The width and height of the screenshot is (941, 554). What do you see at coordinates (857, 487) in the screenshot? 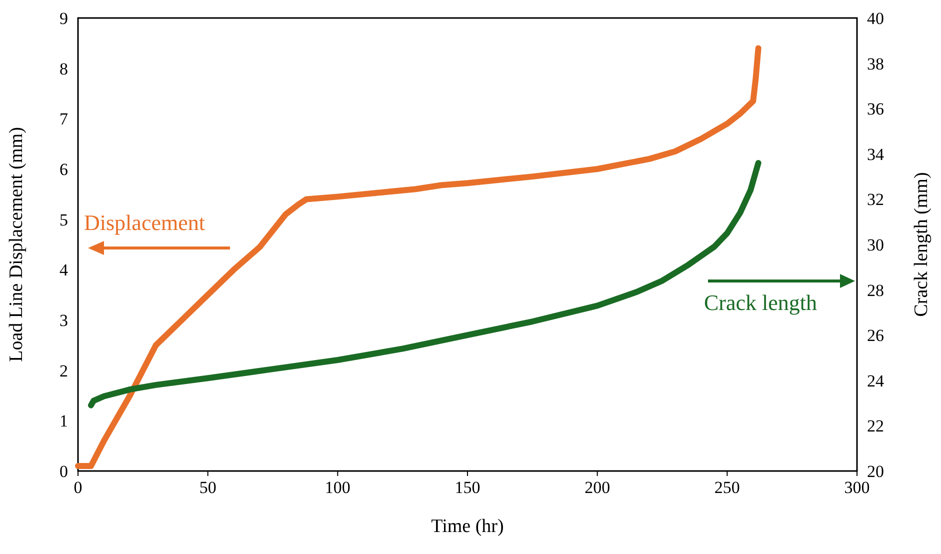
I see `x-tick-label: 300` at bounding box center [857, 487].